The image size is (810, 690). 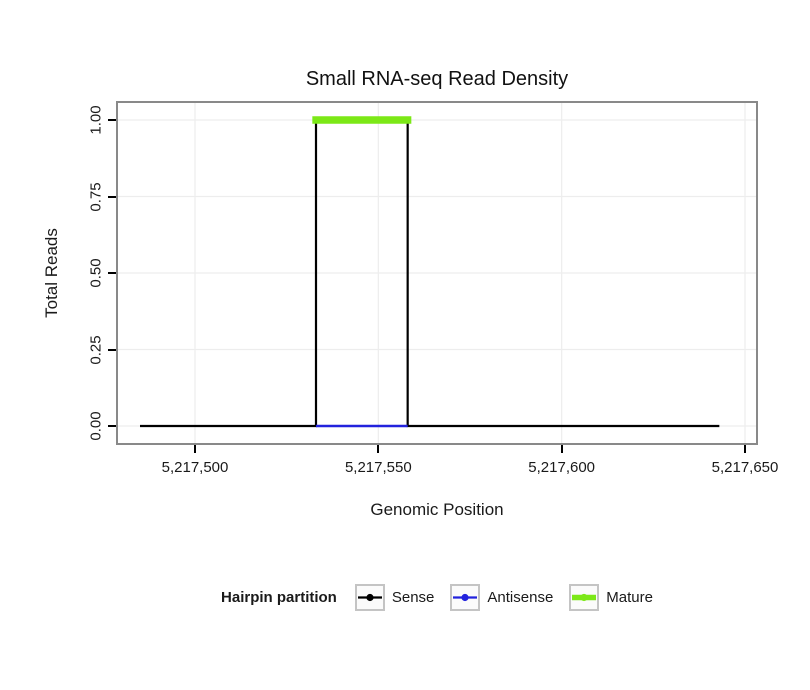 I want to click on x-tick-label: 5,217,600, so click(x=562, y=467).